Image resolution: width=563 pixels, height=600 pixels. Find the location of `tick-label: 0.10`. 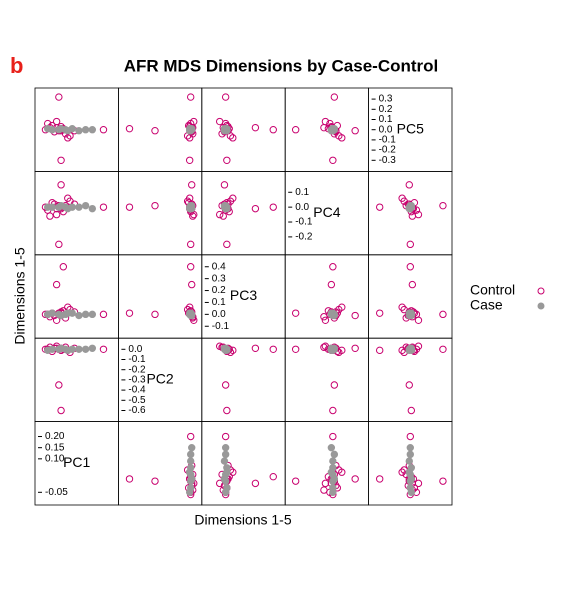

tick-label: 0.10 is located at coordinates (55, 458).